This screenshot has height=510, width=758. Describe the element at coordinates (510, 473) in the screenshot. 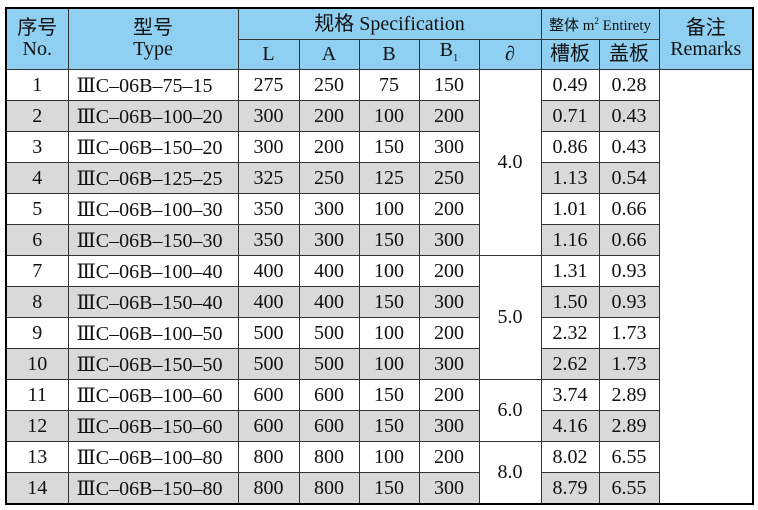

I see `cell-delta: 8.0` at that location.